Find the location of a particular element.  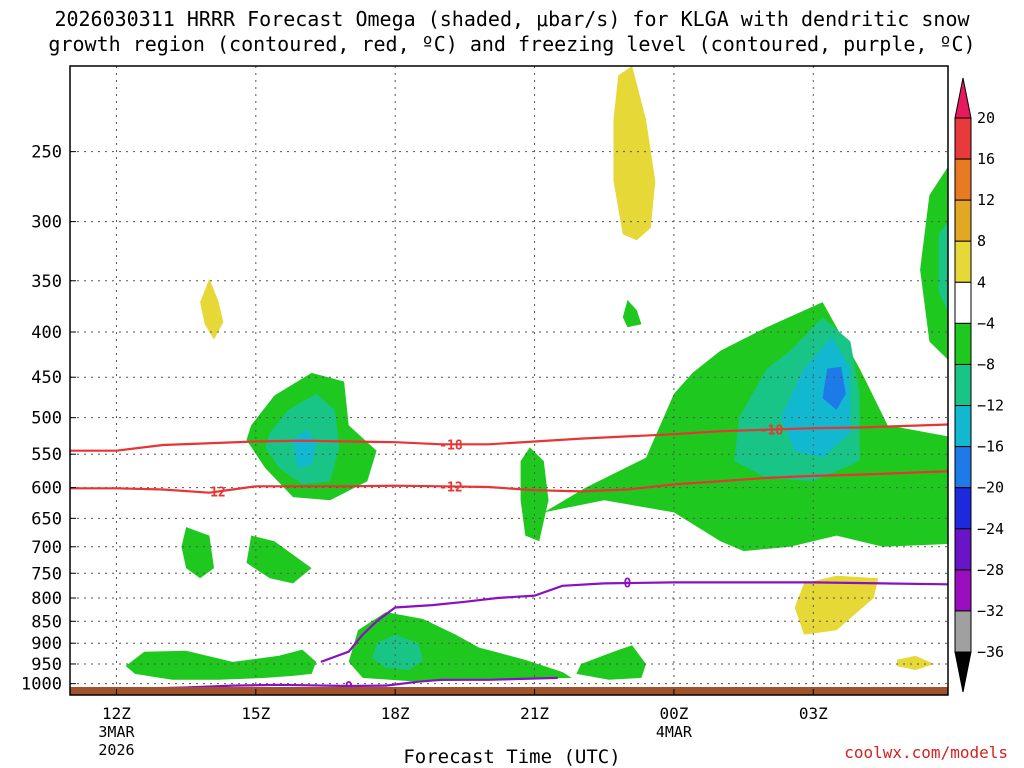

x-axis-label: Forecast Time (UTC) is located at coordinates (512, 757).